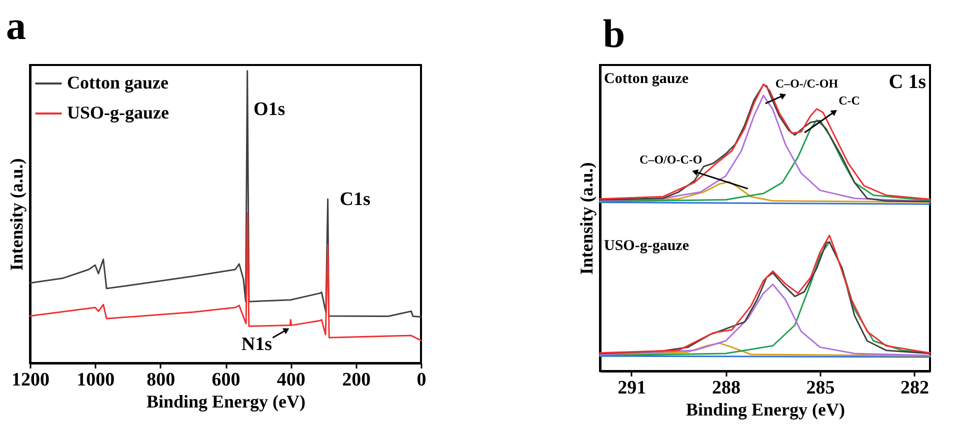 The image size is (956, 434). I want to click on annotation: N1s, so click(256, 344).